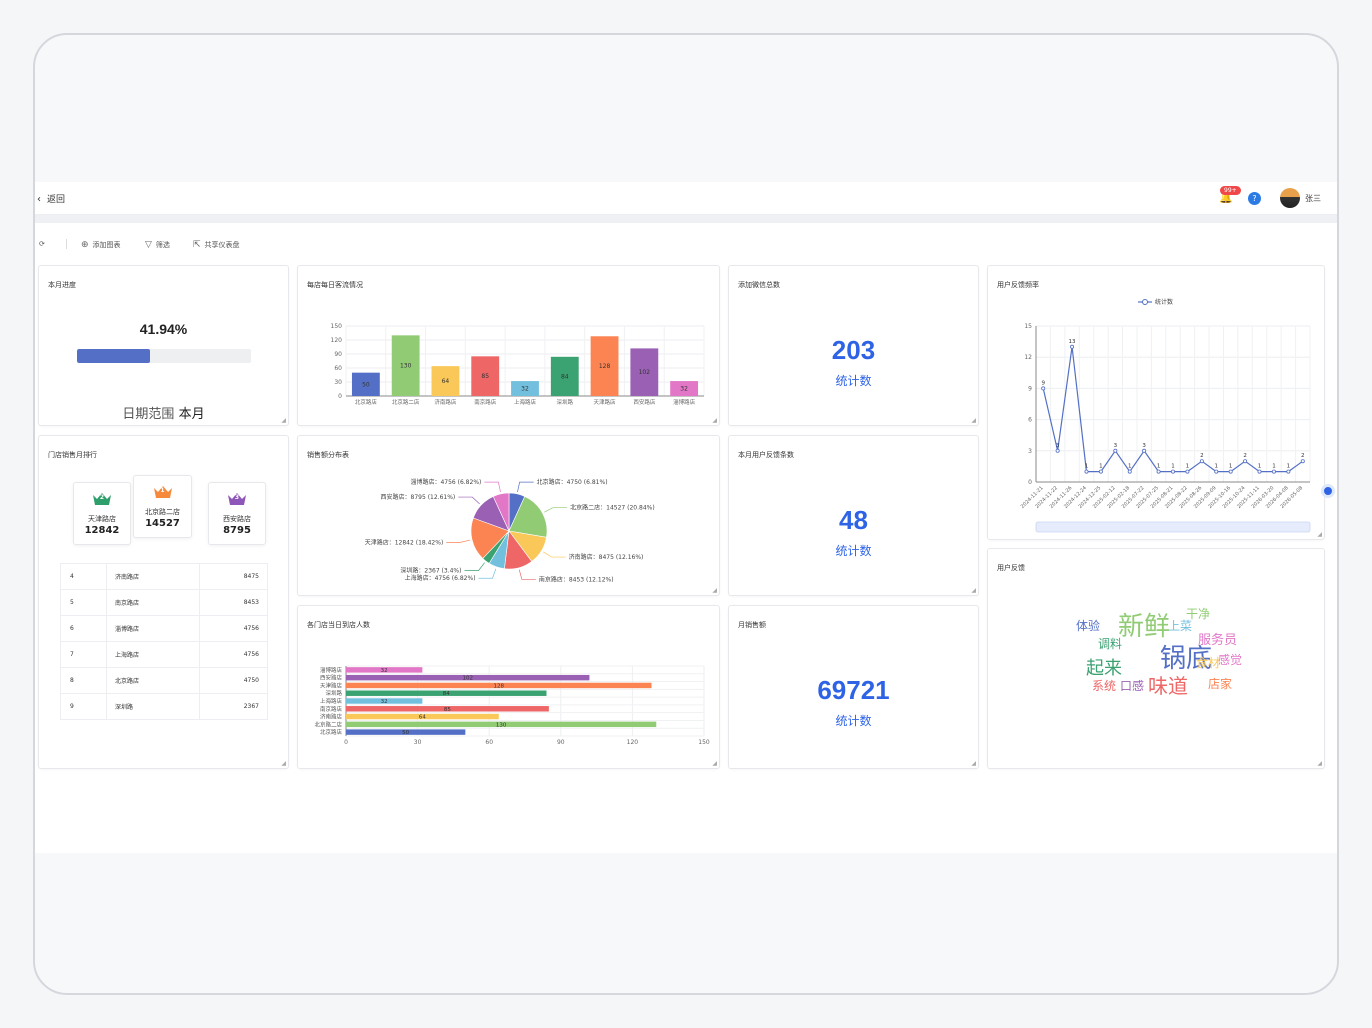  What do you see at coordinates (335, 285) in the screenshot?
I see `card-title: 每店每日客流情况` at bounding box center [335, 285].